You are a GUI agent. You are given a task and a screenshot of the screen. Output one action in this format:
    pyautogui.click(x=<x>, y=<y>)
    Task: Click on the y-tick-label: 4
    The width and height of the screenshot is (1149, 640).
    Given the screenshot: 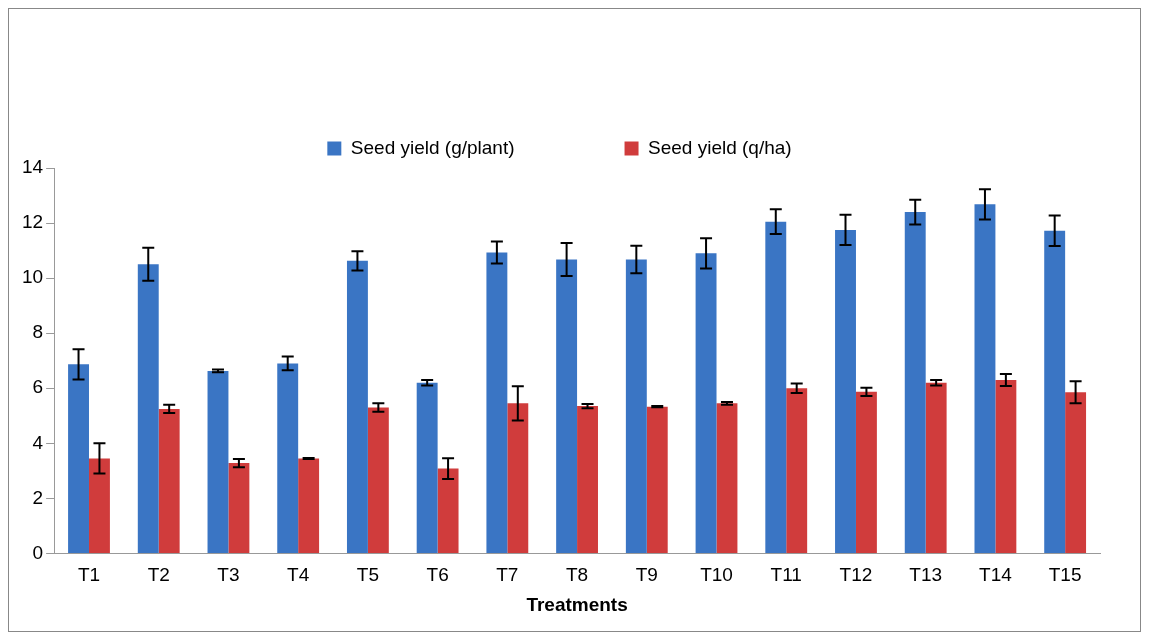 What is the action you would take?
    pyautogui.click(x=38, y=442)
    